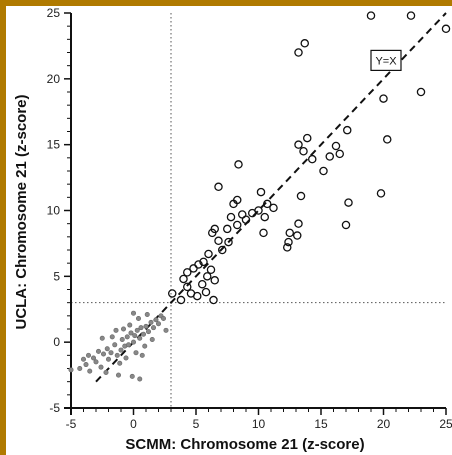  I want to click on identity-label: Y=X, so click(386, 61).